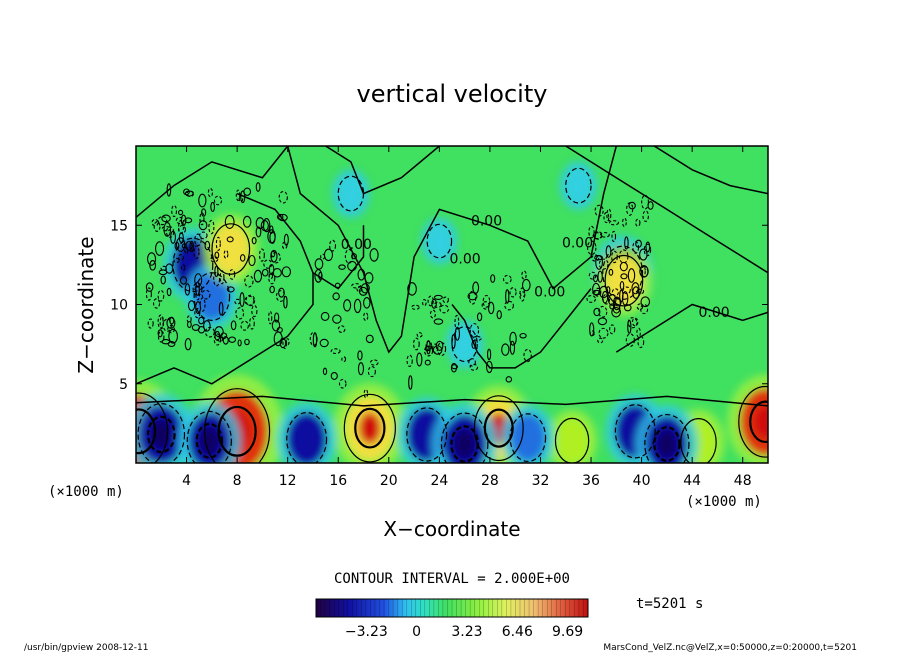 Image resolution: width=904 pixels, height=654 pixels. What do you see at coordinates (389, 481) in the screenshot?
I see `x-tick-label: 20` at bounding box center [389, 481].